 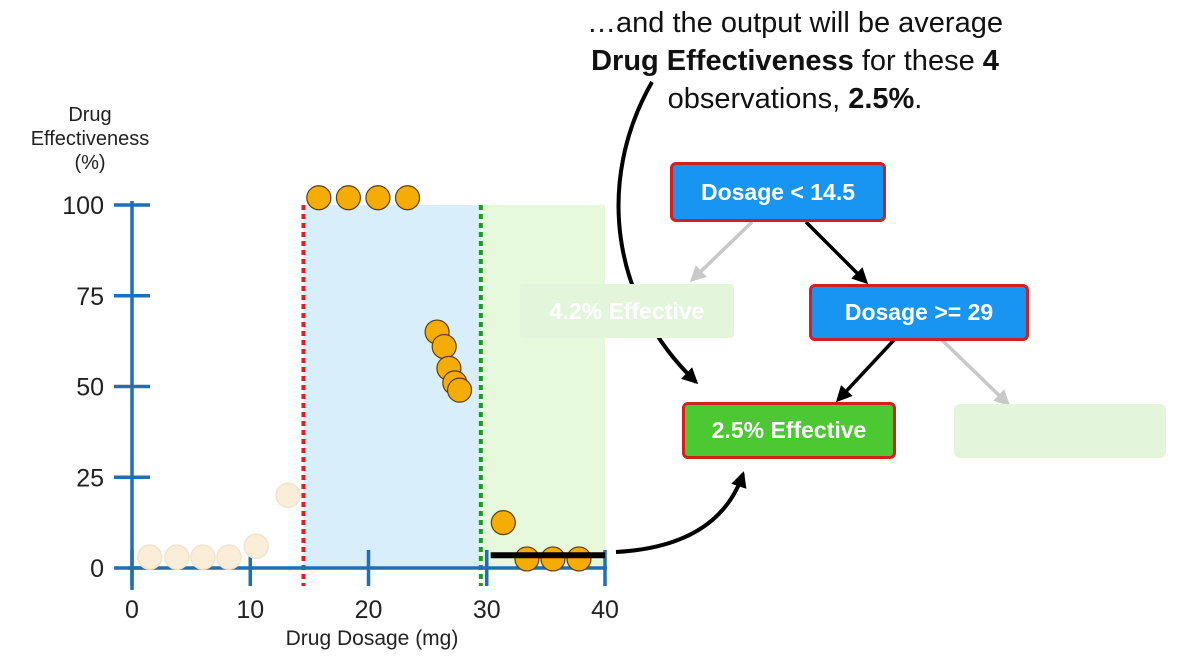 I want to click on threshold-layer, so click(x=392, y=395).